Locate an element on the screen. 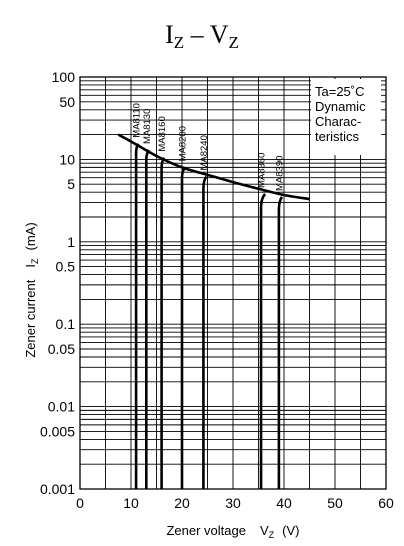 This screenshot has height=546, width=404. x-tick-label: 20 is located at coordinates (182, 503).